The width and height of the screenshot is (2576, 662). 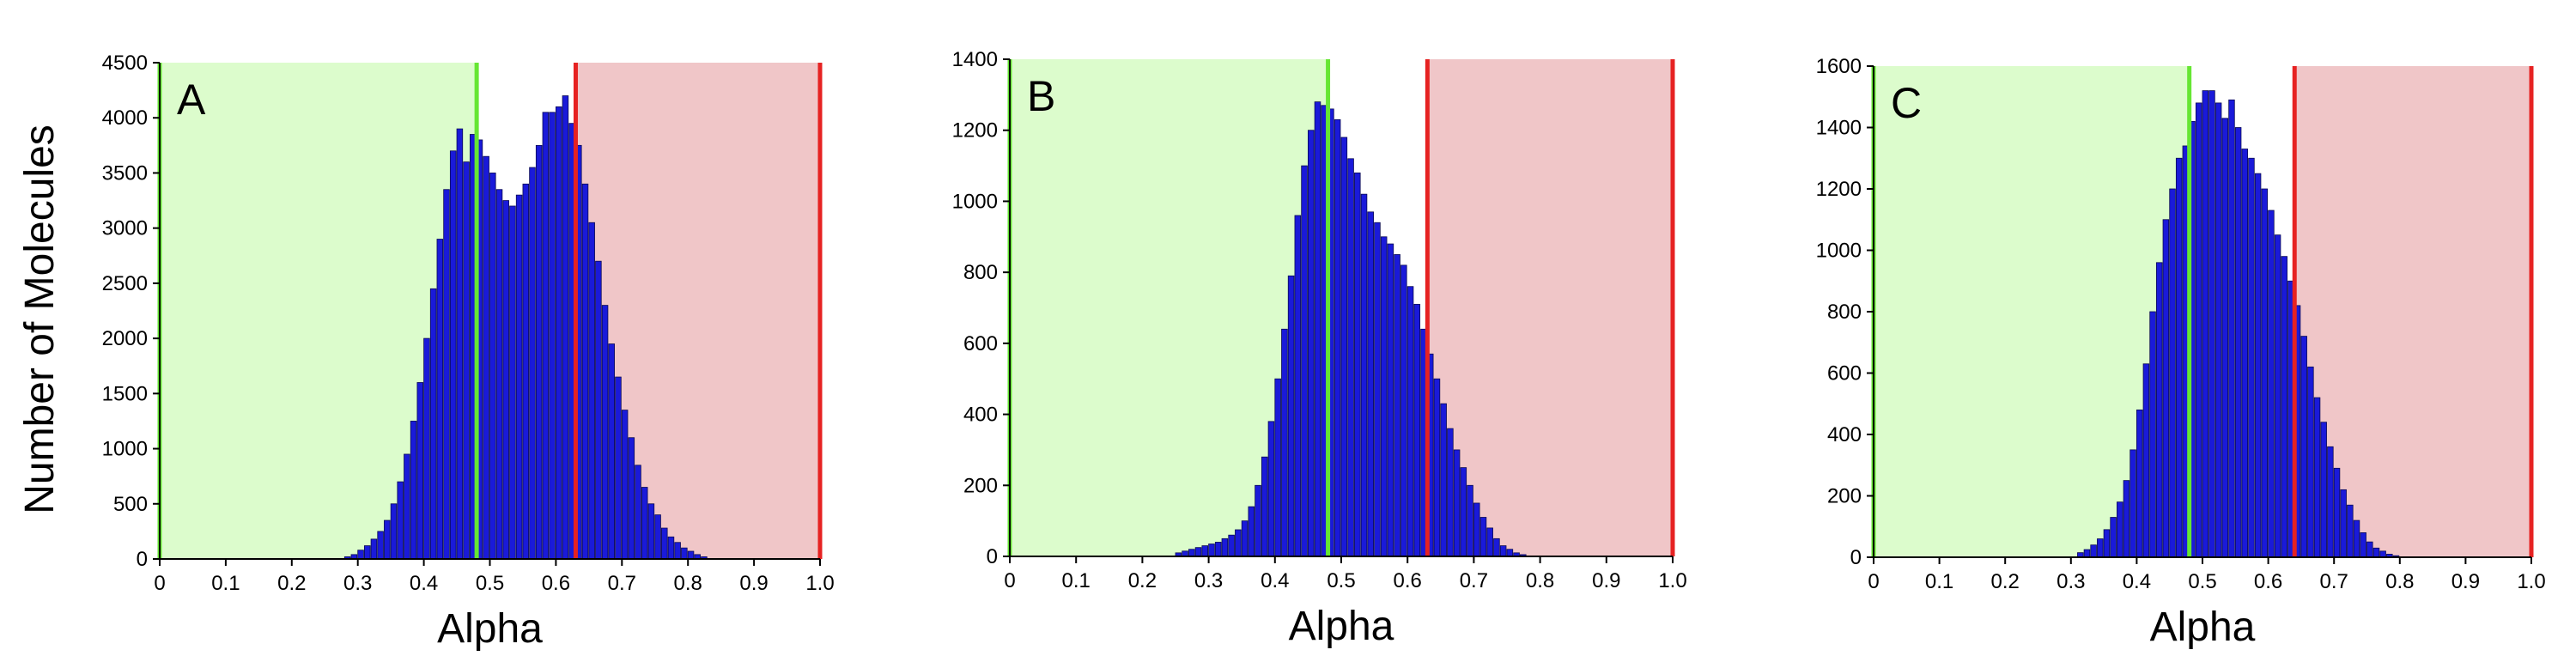 What do you see at coordinates (125, 283) in the screenshot?
I see `y-tick-label: 2500` at bounding box center [125, 283].